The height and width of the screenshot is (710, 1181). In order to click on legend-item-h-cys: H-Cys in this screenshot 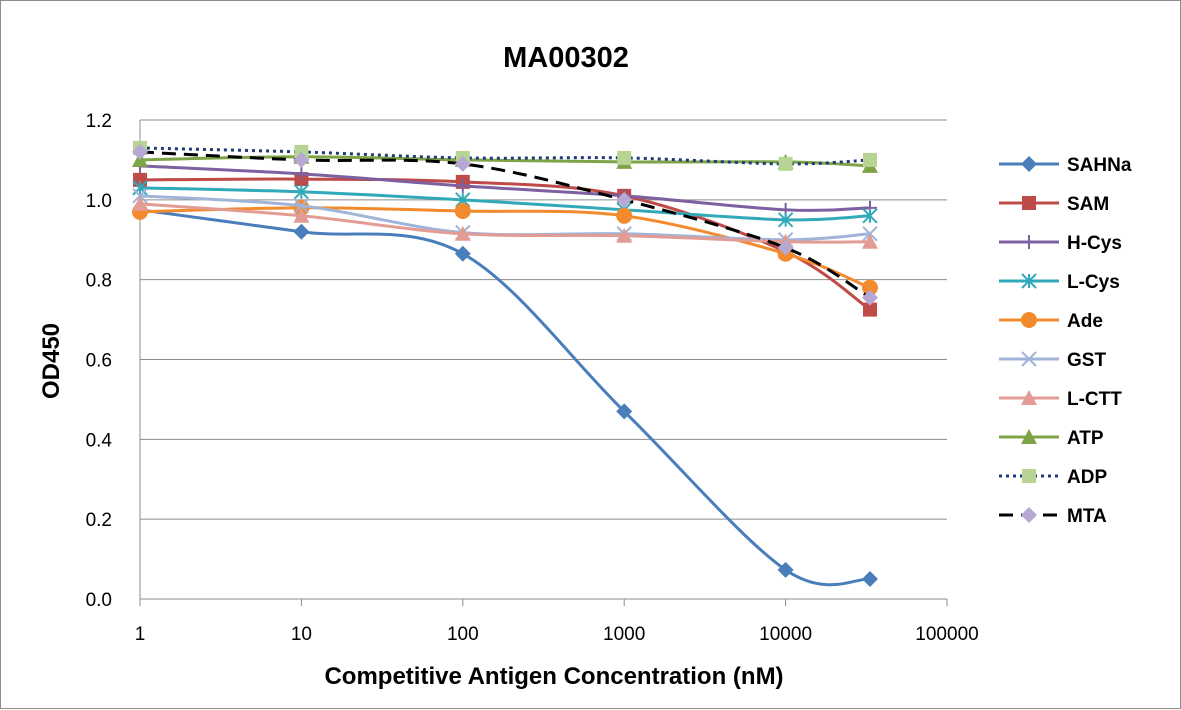, I will do `click(1060, 243)`.